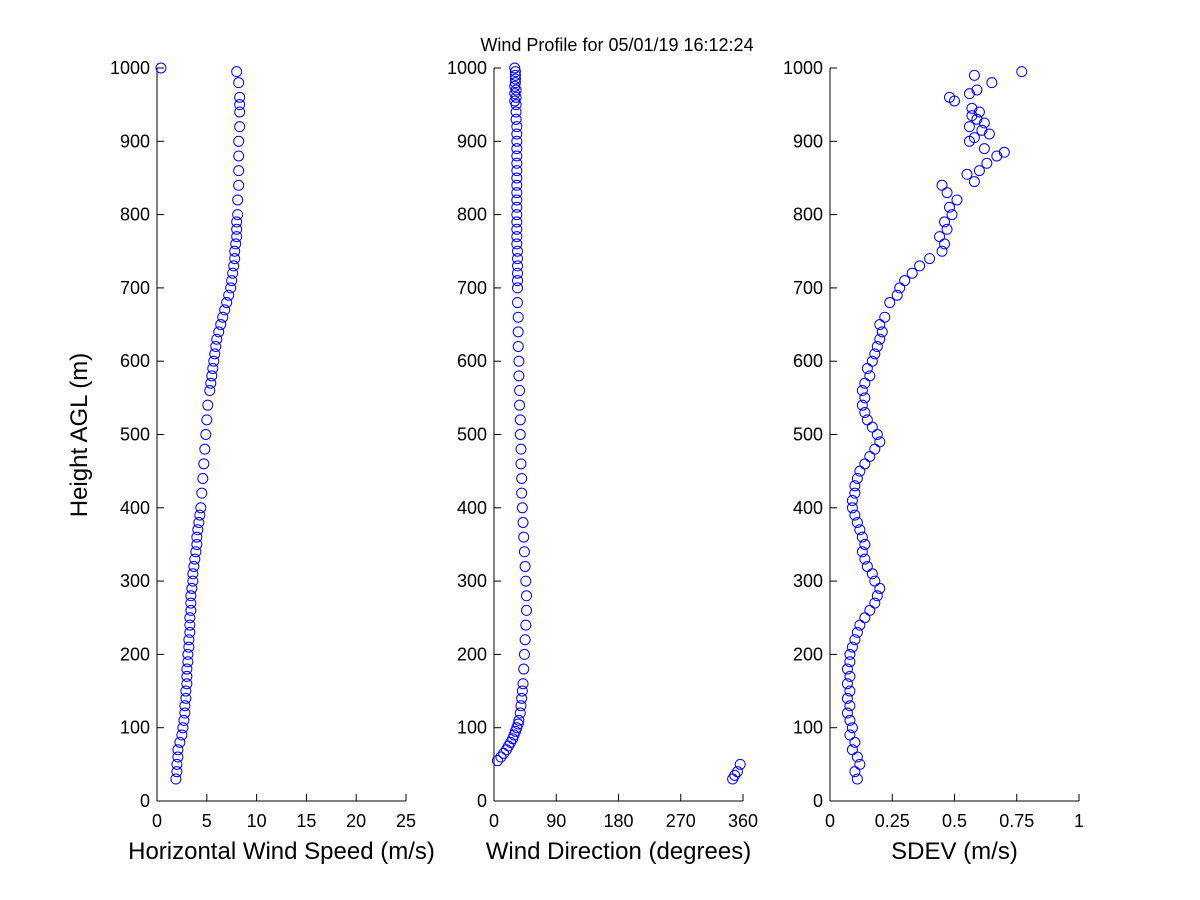 Image resolution: width=1200 pixels, height=900 pixels. Describe the element at coordinates (618, 851) in the screenshot. I see `x-axis-label-direction: Wind Direction (degrees)` at that location.